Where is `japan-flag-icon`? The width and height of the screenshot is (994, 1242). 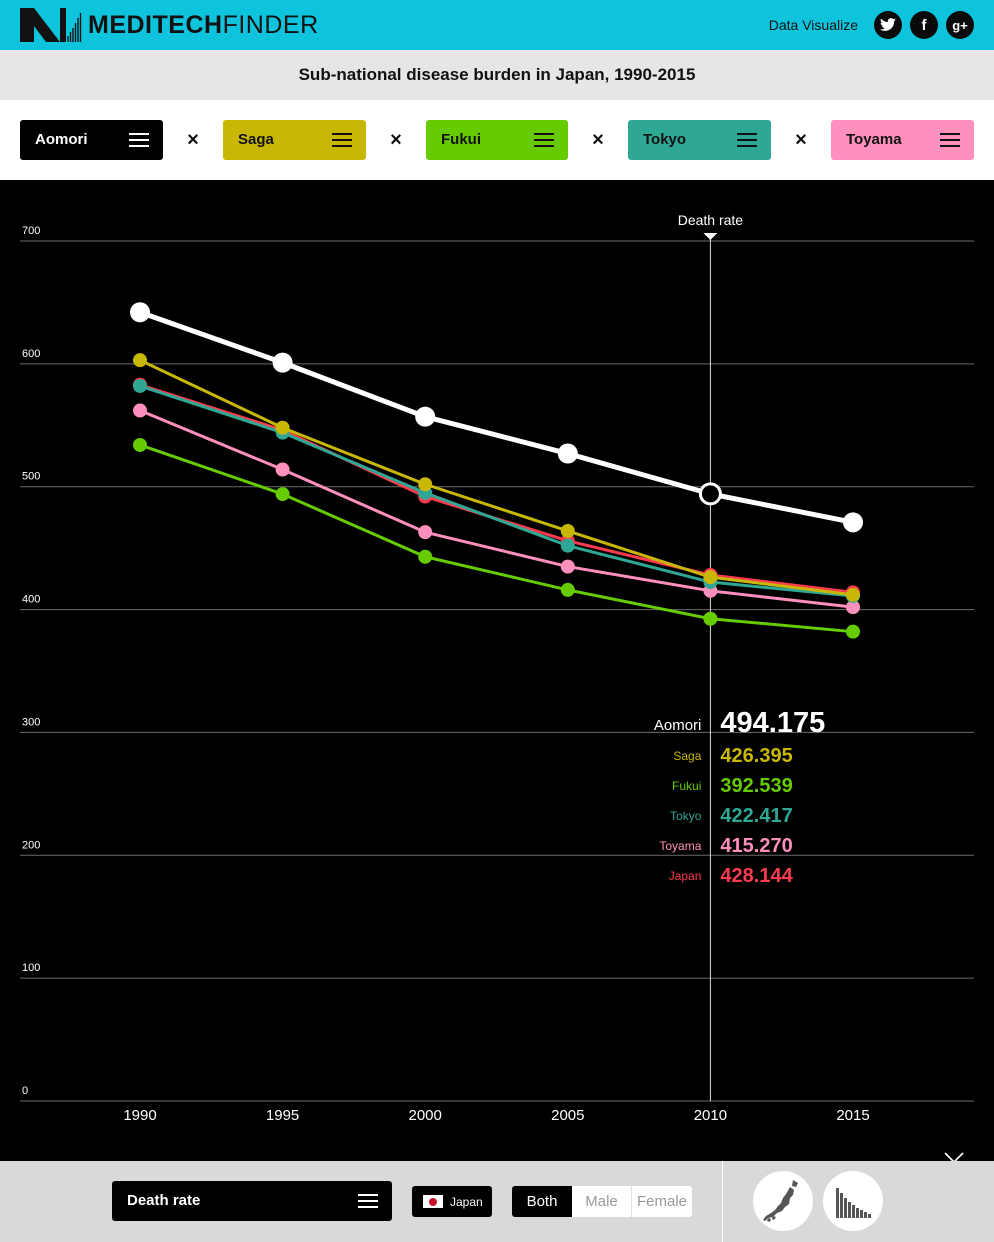 japan-flag-icon is located at coordinates (433, 1201).